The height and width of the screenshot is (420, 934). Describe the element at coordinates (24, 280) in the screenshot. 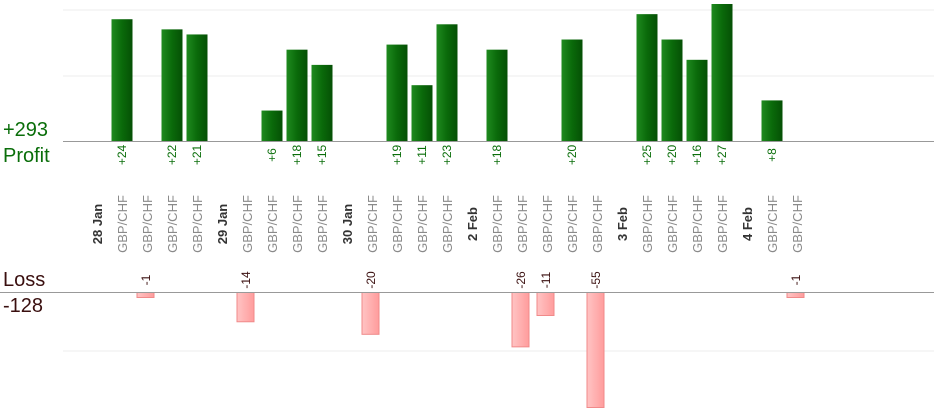

I see `loss-label: Loss` at that location.